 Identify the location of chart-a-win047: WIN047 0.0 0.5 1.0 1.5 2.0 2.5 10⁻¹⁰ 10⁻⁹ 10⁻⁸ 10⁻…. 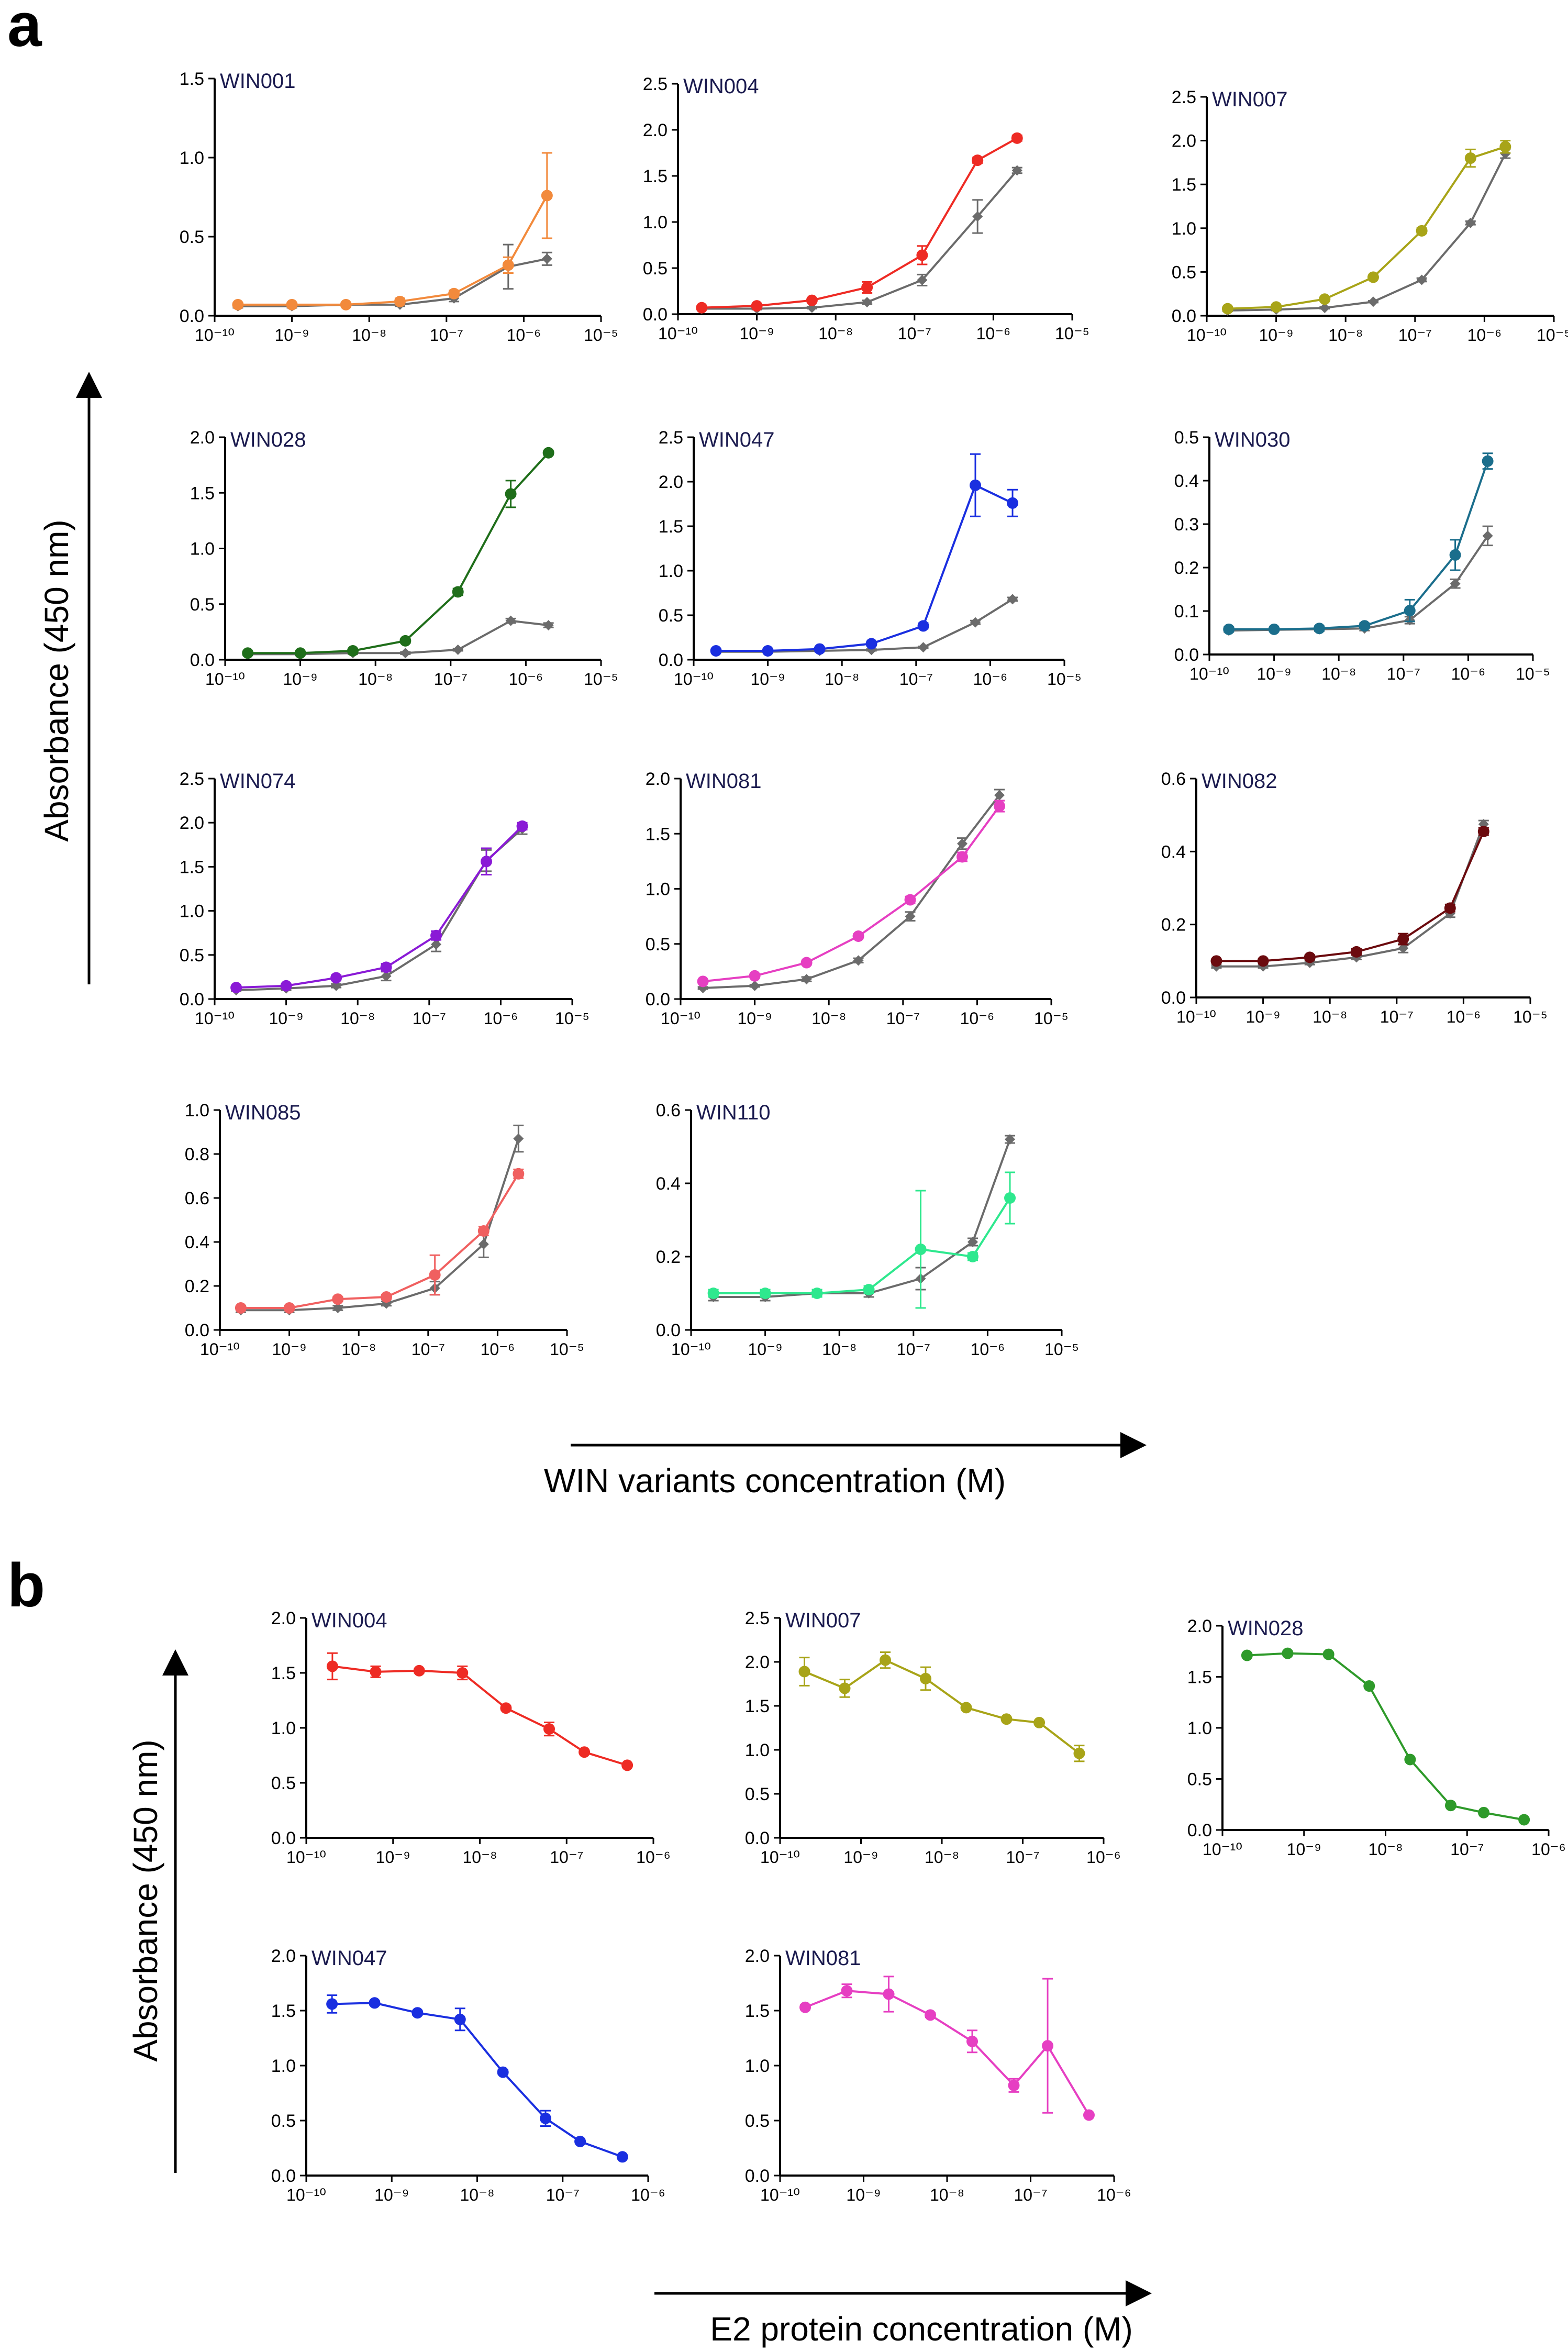
(870, 558).